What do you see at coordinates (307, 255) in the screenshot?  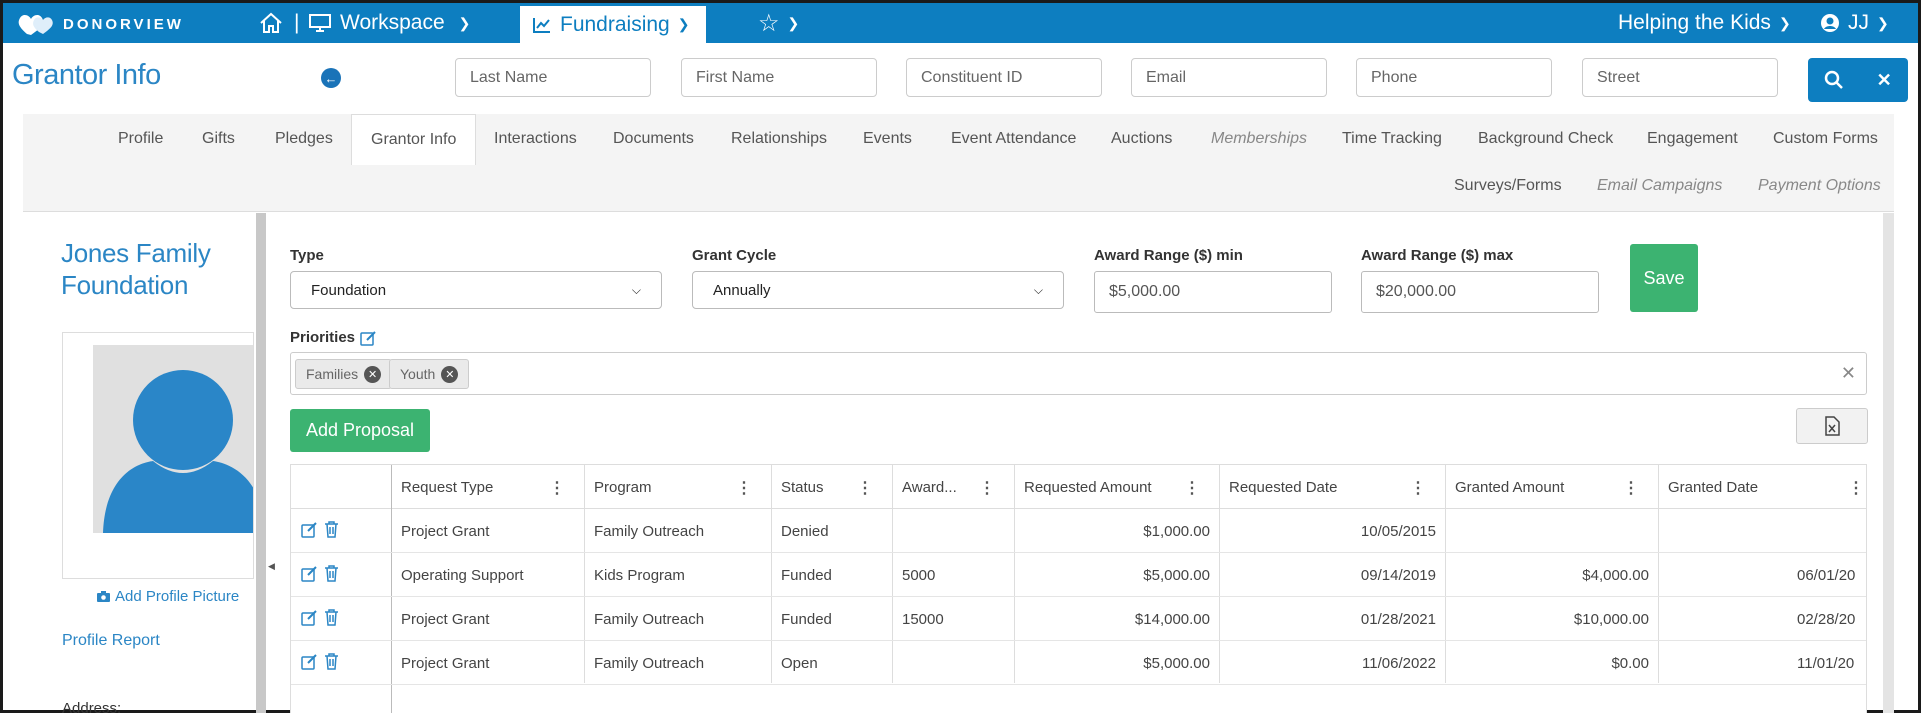 I see `type-label: Type` at bounding box center [307, 255].